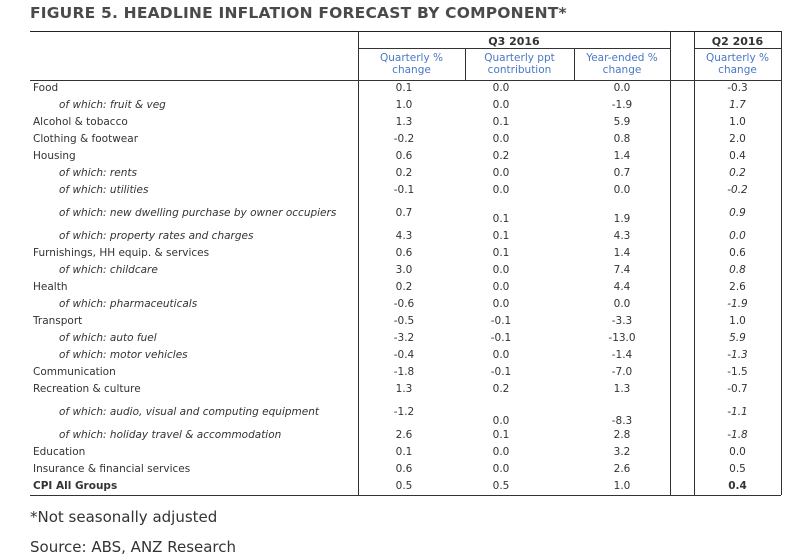 This screenshot has width=791, height=560. I want to click on cell-value: -0.7, so click(737, 389).